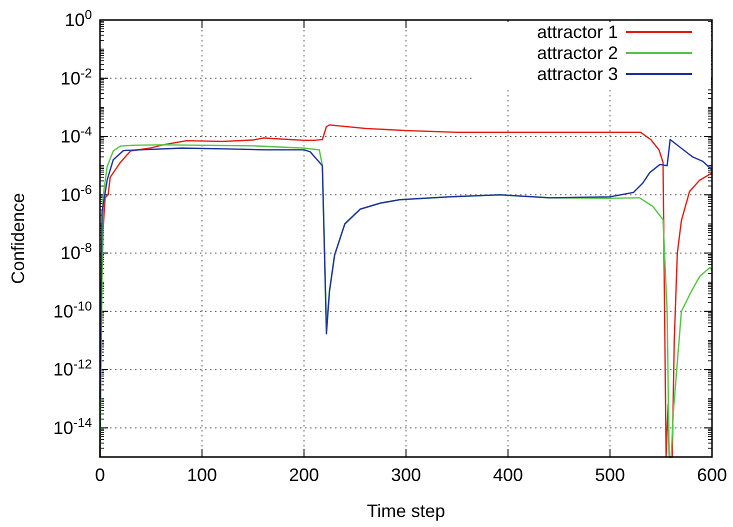 This screenshot has width=733, height=527. Describe the element at coordinates (76, 252) in the screenshot. I see `y-tick-label: 10$^{-8}$` at that location.